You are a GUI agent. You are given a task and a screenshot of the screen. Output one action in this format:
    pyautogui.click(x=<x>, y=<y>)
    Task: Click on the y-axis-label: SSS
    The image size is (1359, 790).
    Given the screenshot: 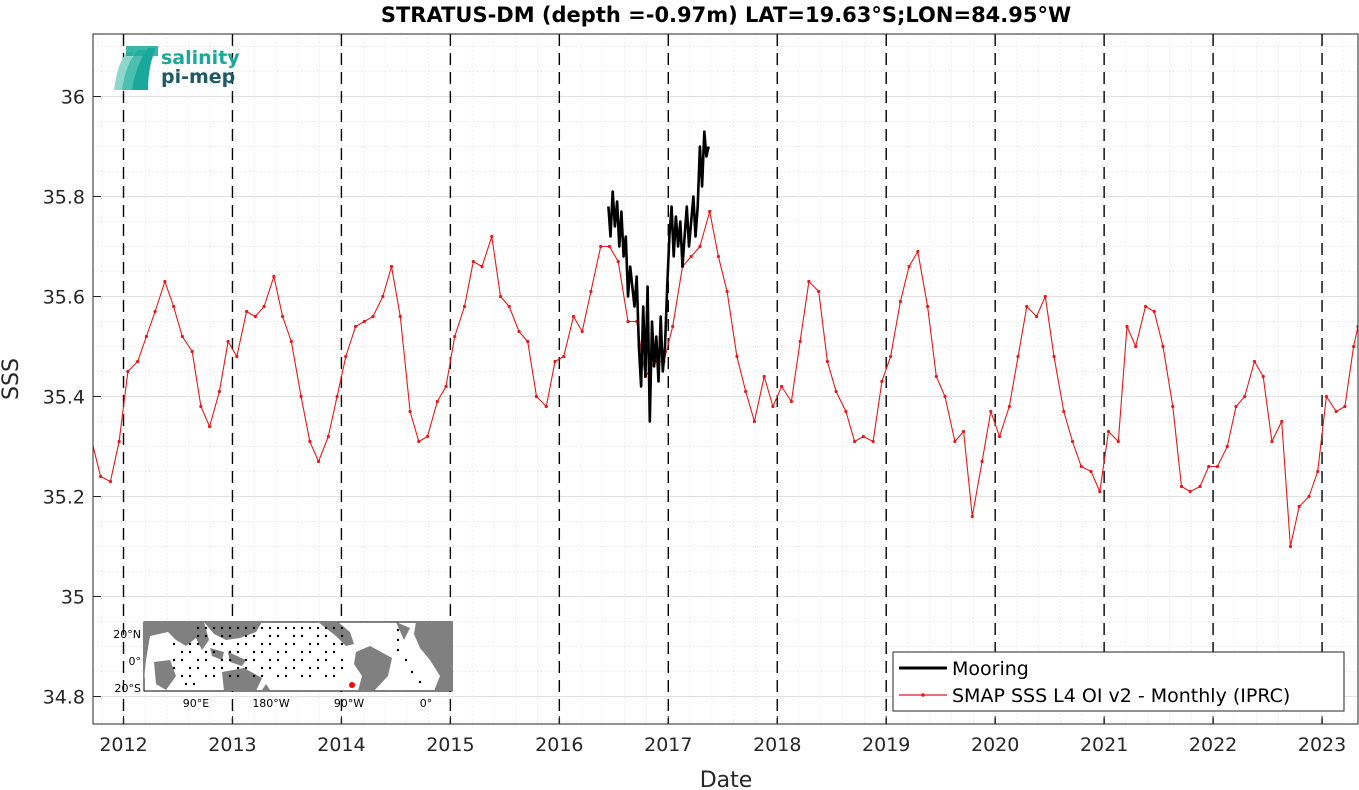 What is the action you would take?
    pyautogui.click(x=12, y=379)
    